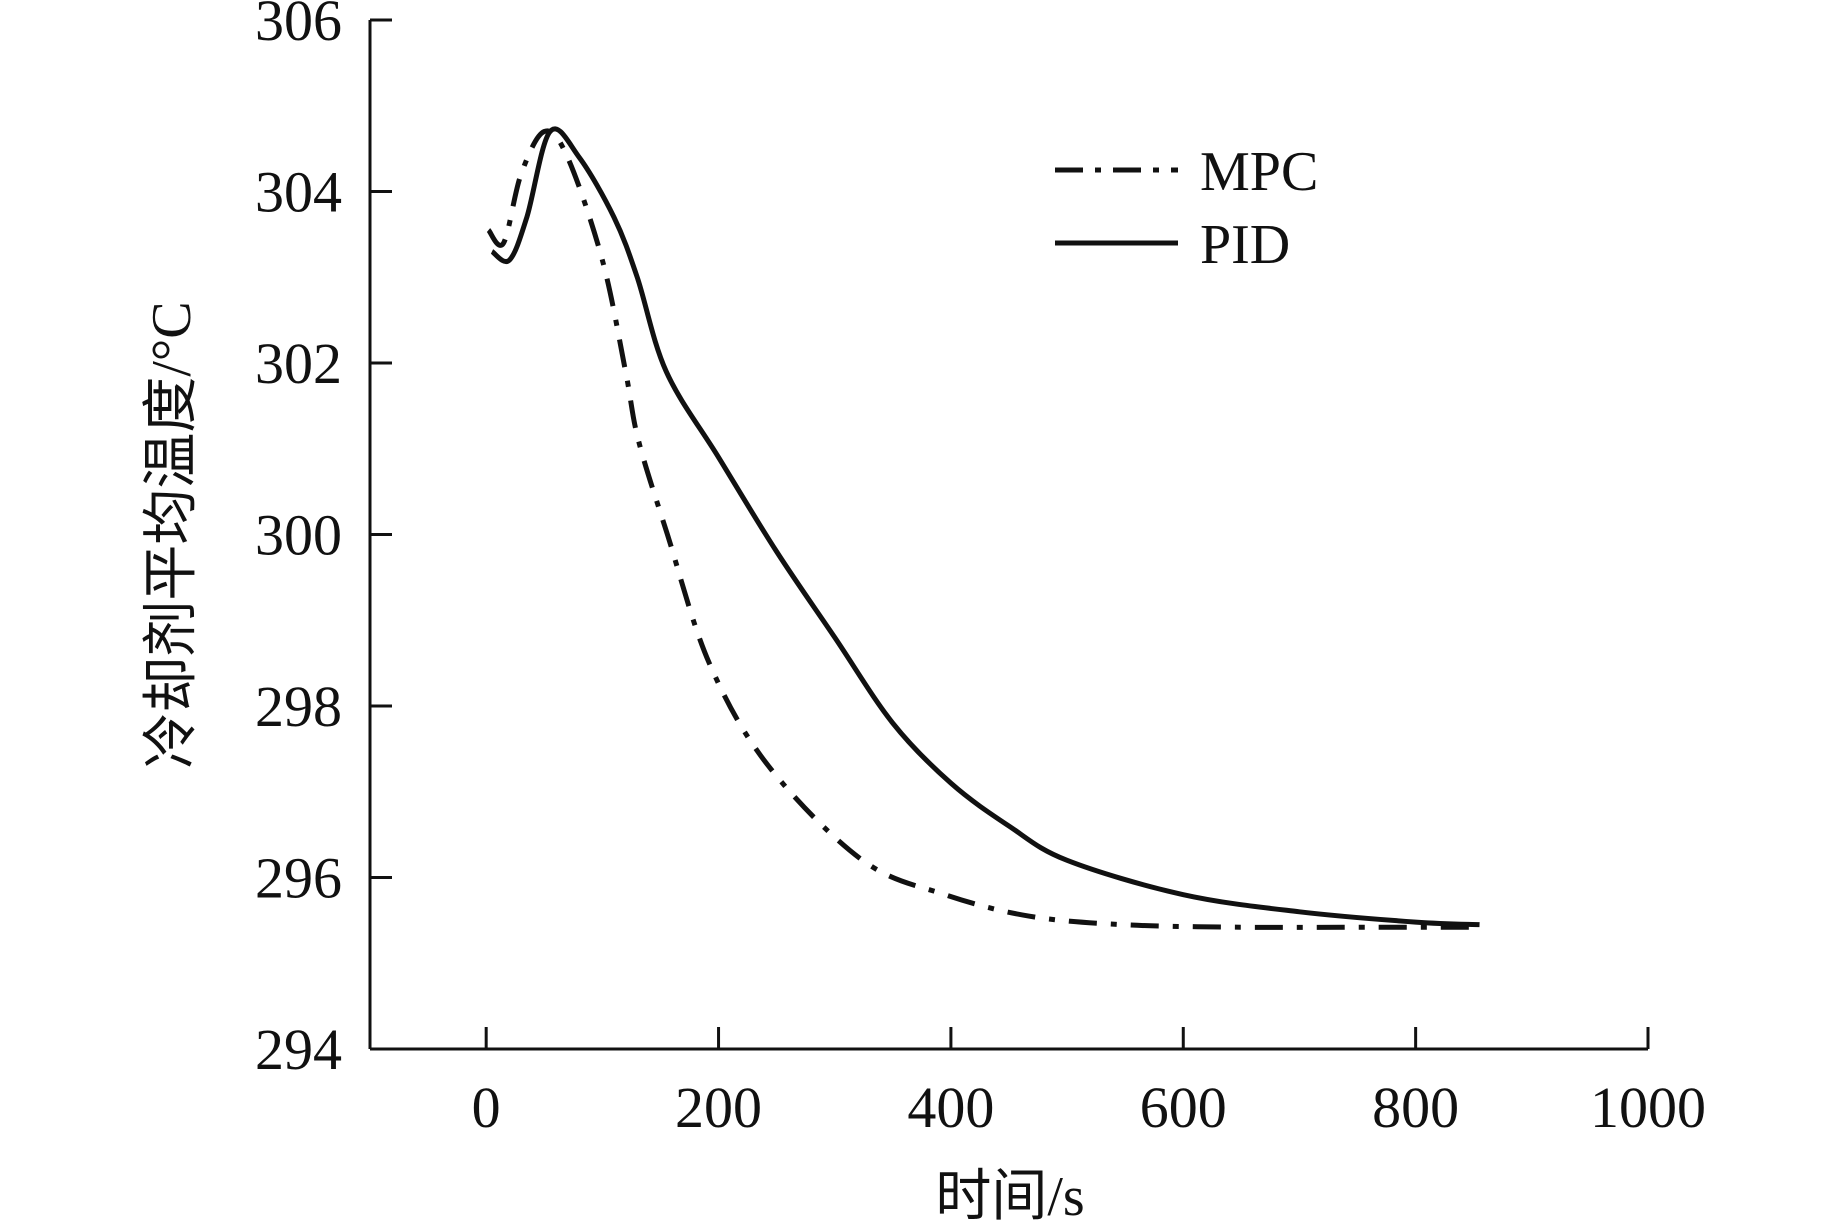  What do you see at coordinates (1415, 1107) in the screenshot?
I see `x-tick-label: 800` at bounding box center [1415, 1107].